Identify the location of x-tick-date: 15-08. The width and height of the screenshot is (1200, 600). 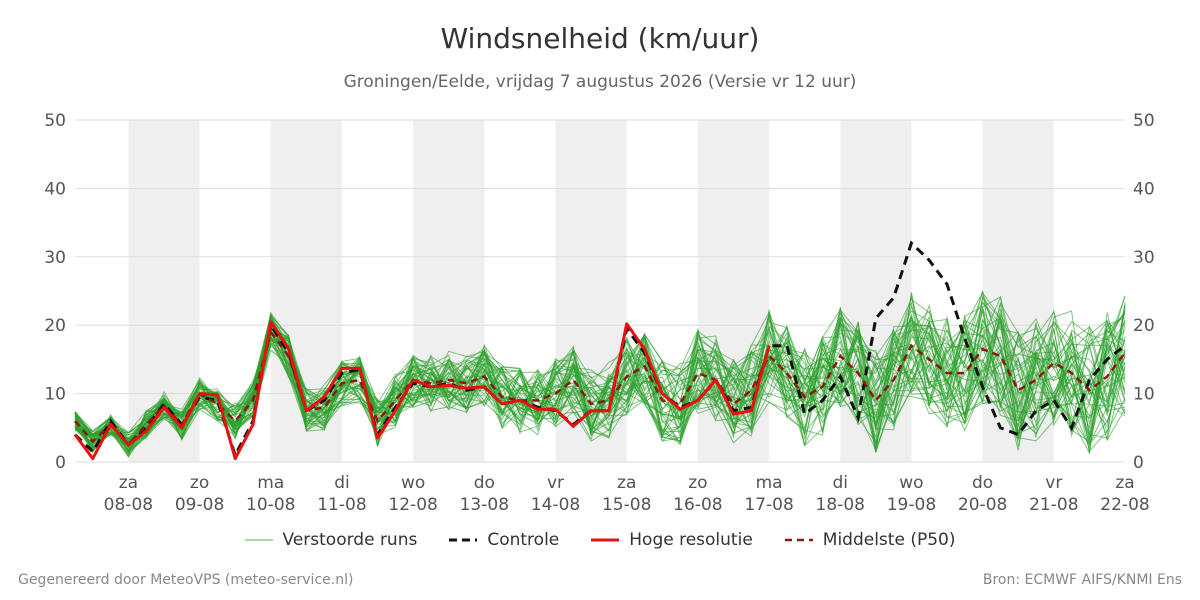
(626, 505).